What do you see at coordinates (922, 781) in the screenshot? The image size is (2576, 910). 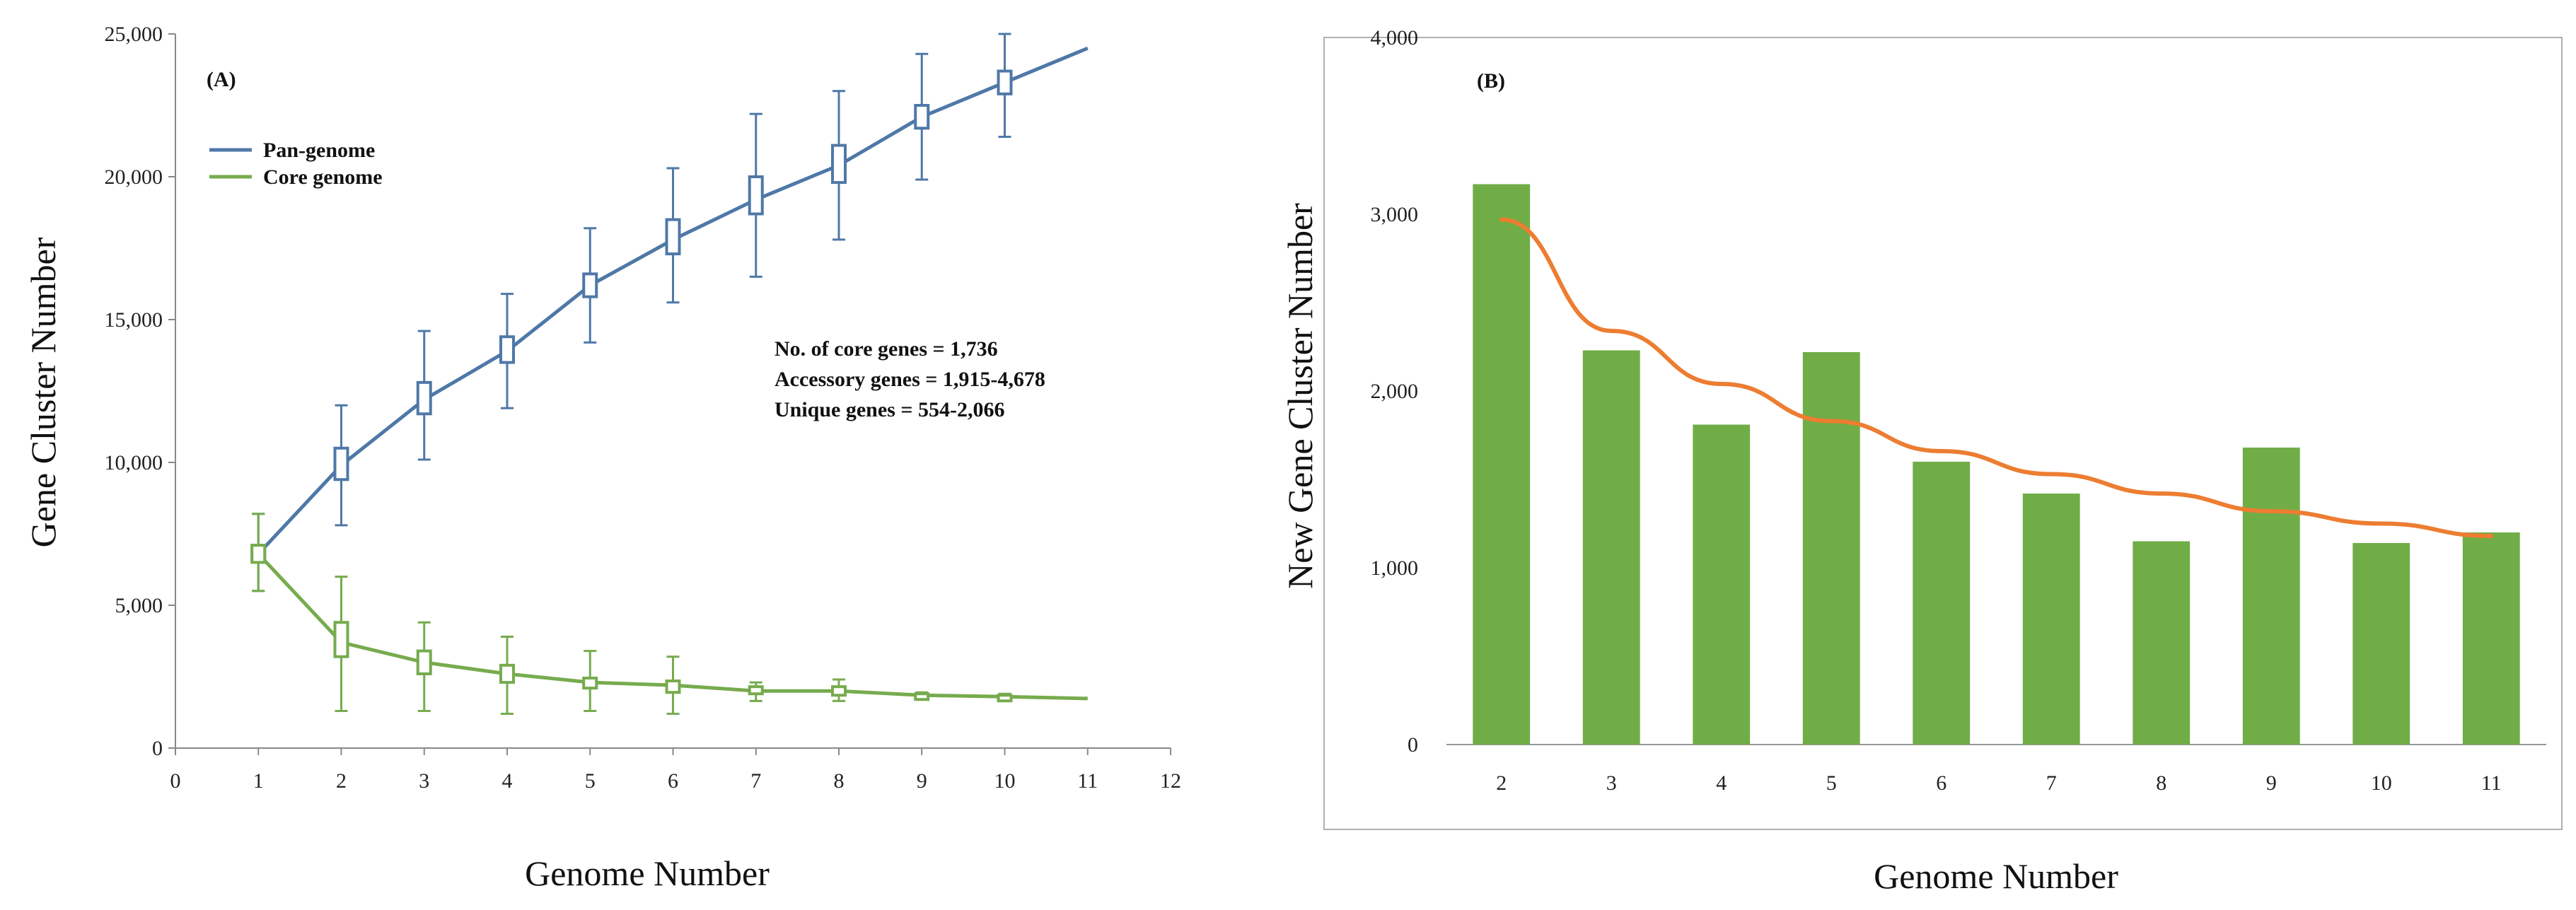 I see `panel-a-x-tick-label: 9` at bounding box center [922, 781].